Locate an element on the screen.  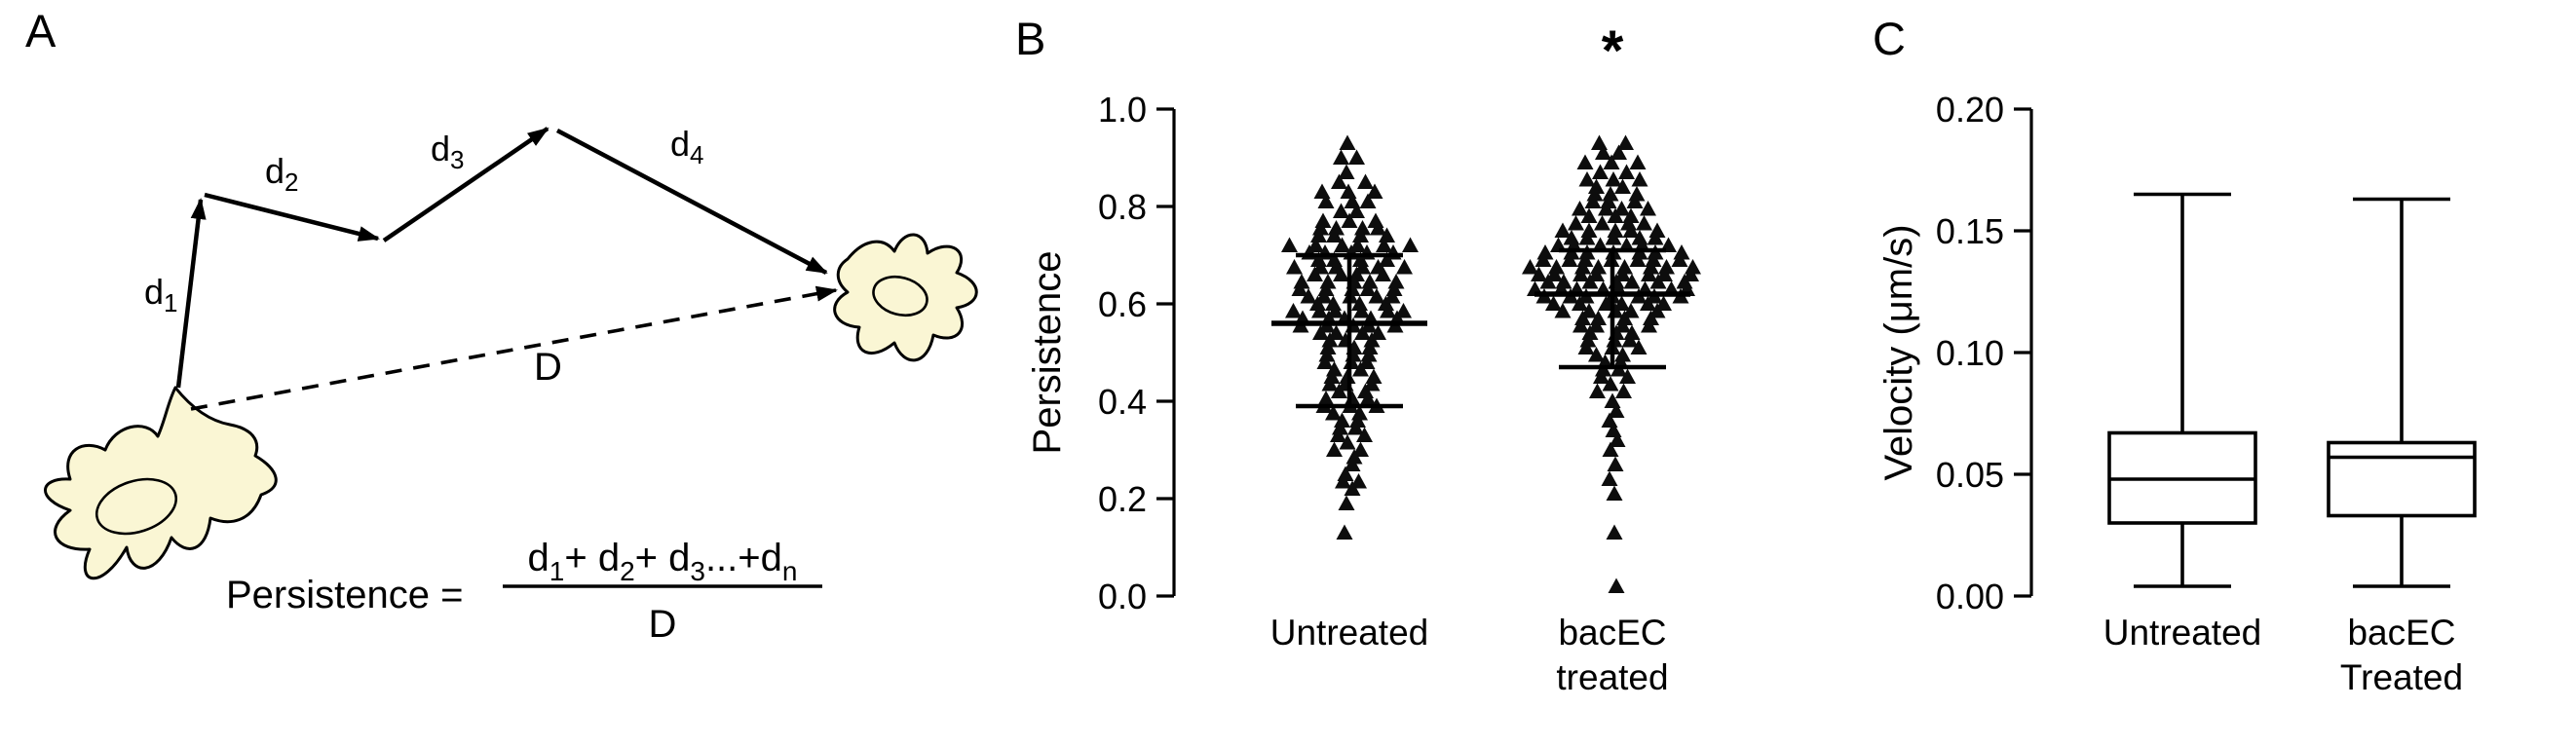
formula-denominator: D is located at coordinates (663, 624).